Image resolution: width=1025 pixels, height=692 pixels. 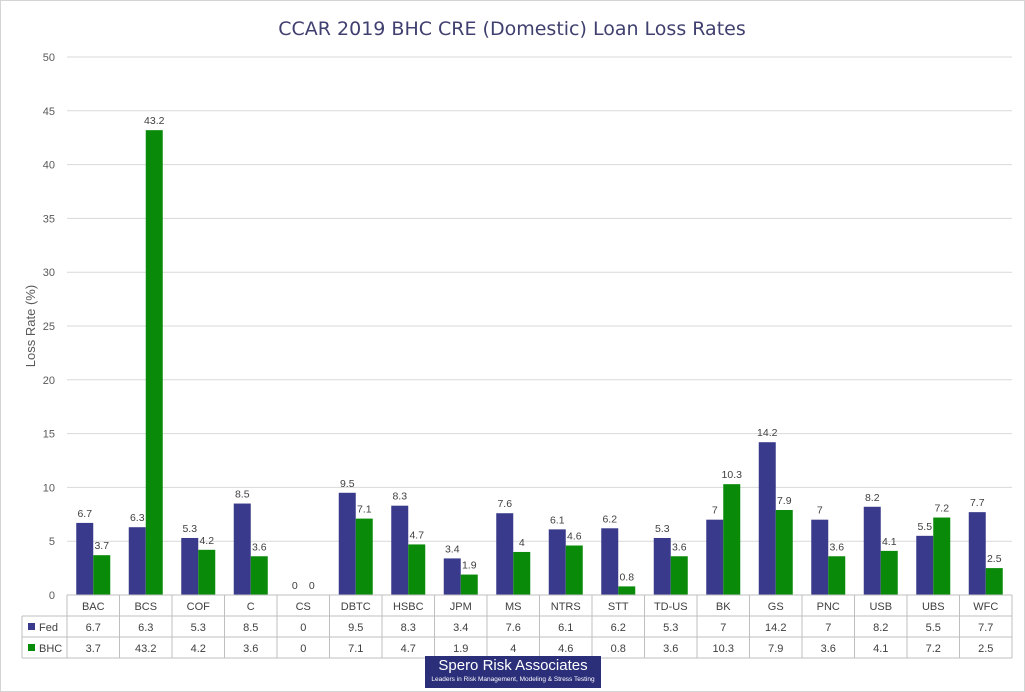 I want to click on bar-bhc-stt, so click(x=627, y=590).